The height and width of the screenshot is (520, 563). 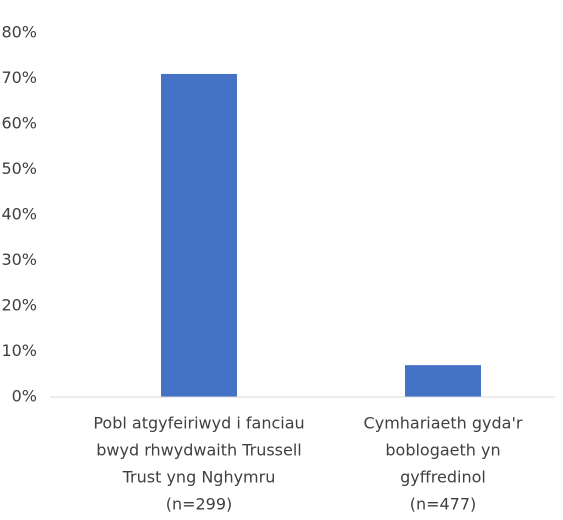 I want to click on x-tick-label: gyffredinol, so click(x=443, y=477).